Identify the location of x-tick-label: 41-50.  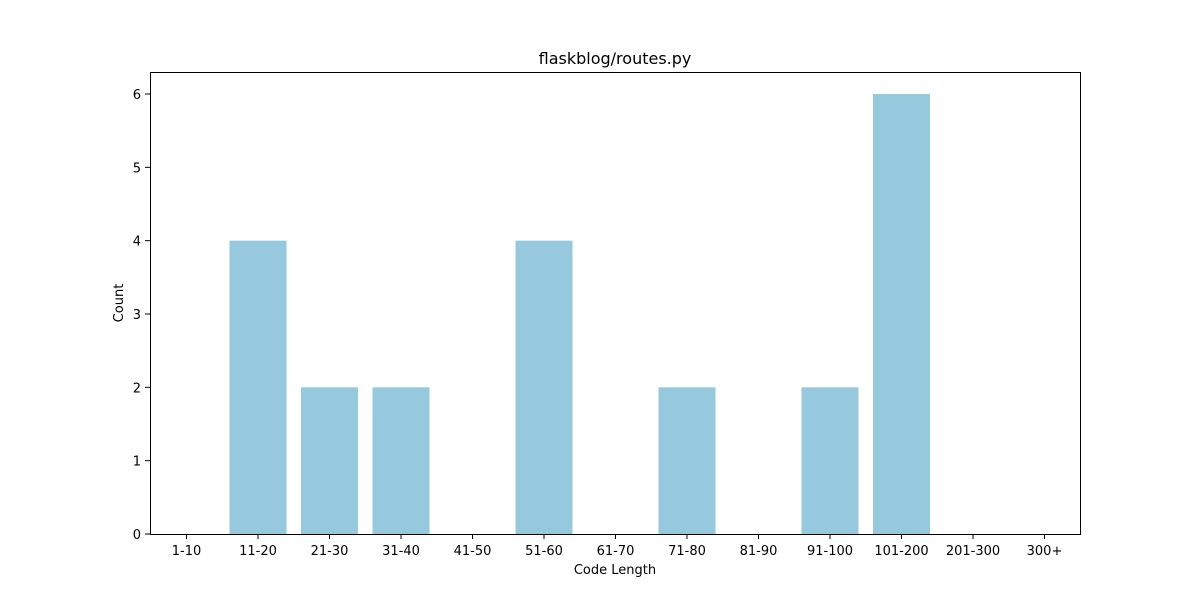
(473, 551).